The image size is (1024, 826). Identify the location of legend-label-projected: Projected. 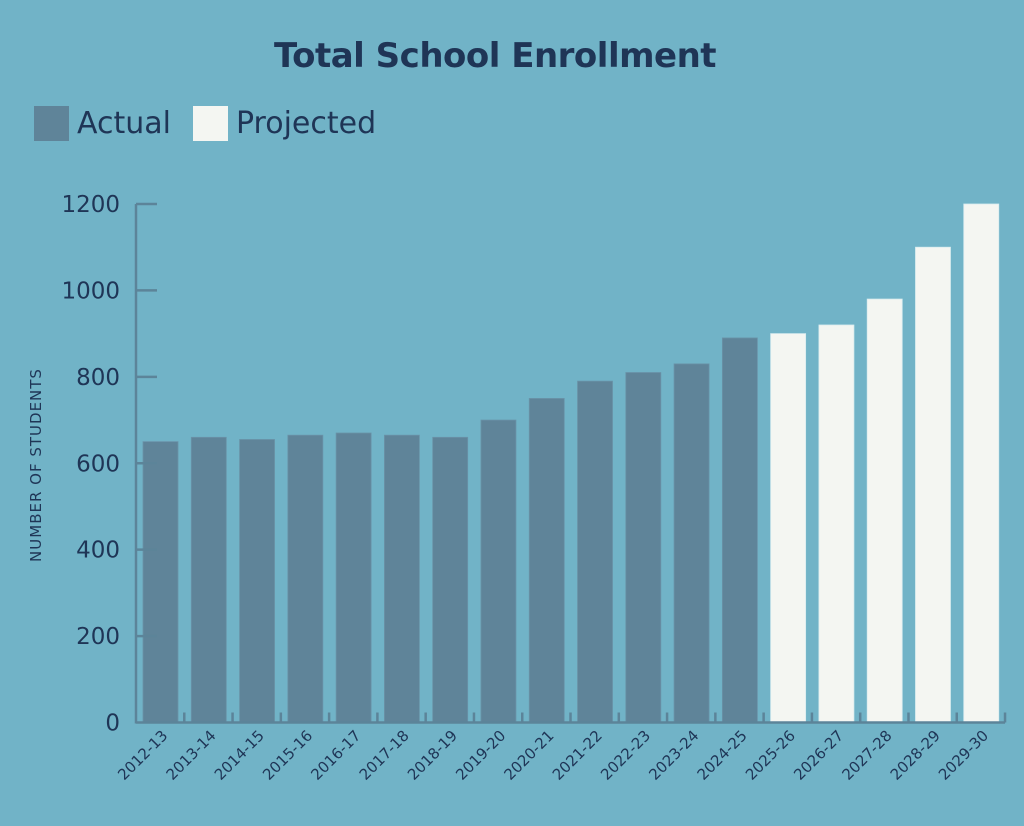
(306, 123).